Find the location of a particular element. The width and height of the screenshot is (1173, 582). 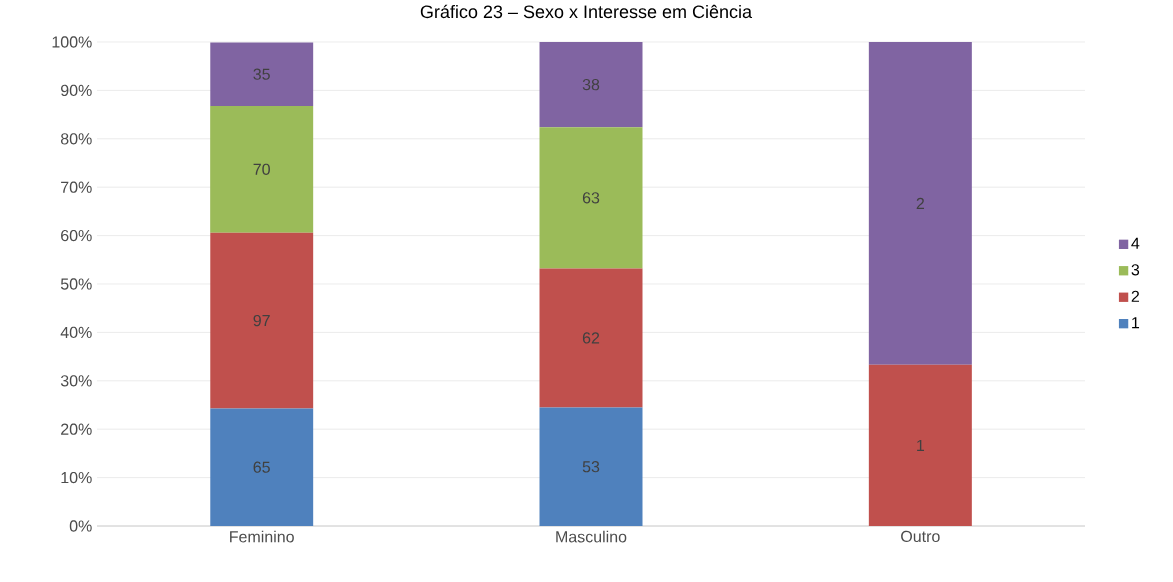

y-tick-label: 40% is located at coordinates (76, 332).